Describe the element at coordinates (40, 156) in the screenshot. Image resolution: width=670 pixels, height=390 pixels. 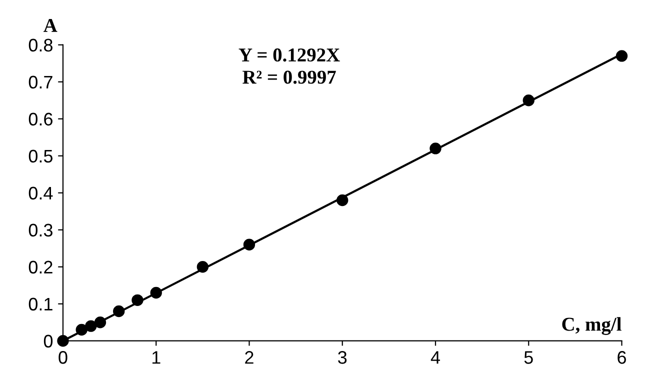
I see `y-tick-label: 0.5` at that location.